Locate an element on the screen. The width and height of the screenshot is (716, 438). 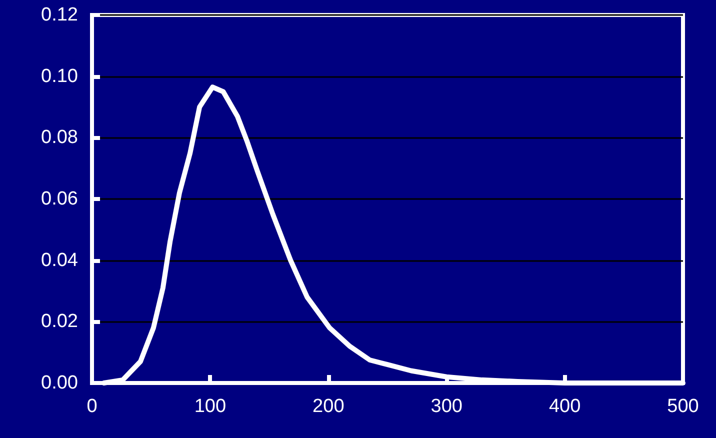
y-tick-label: 0.08 is located at coordinates (59, 137).